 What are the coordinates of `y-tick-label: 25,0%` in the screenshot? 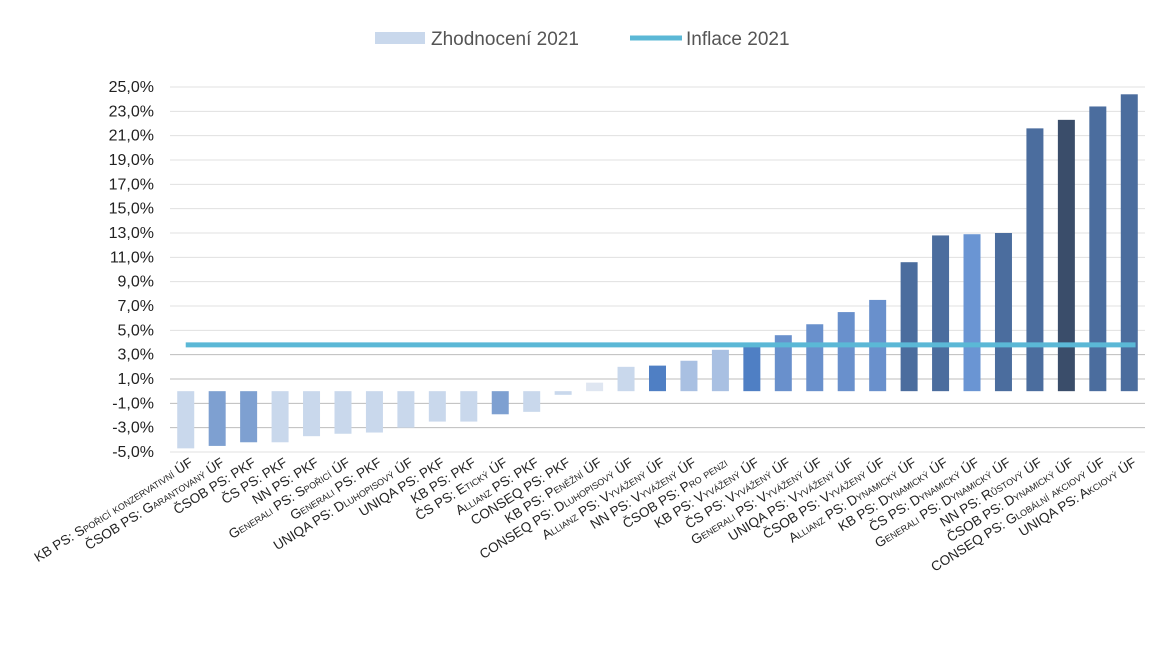 It's located at (131, 87).